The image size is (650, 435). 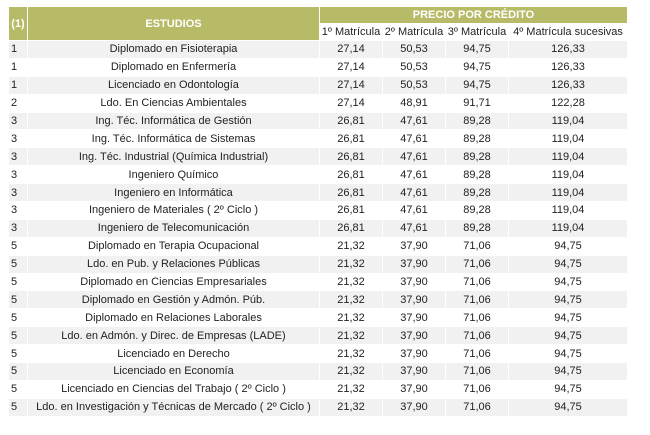 I want to click on study-name-cell: Licenciado en Economía, so click(x=173, y=371).